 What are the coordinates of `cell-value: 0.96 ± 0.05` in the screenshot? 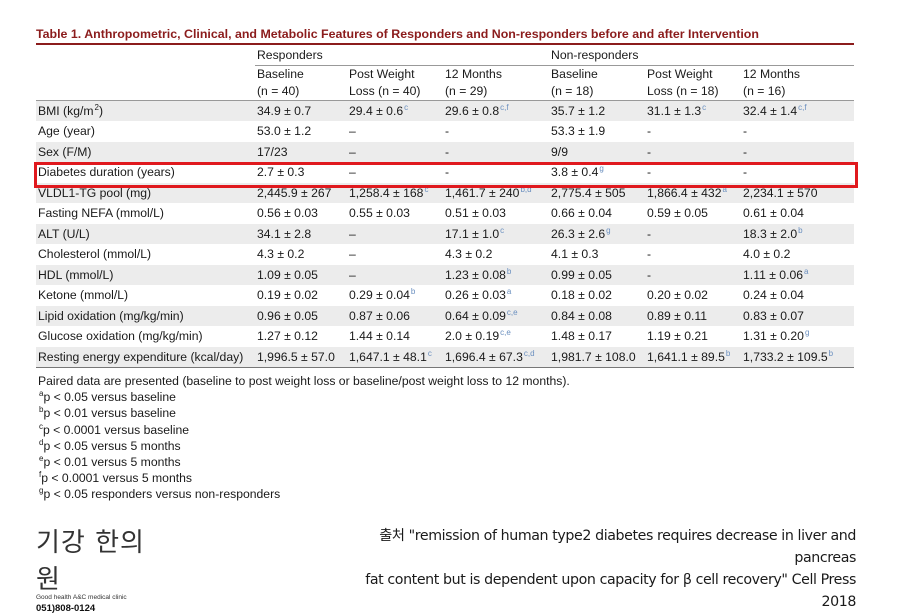 It's located at (287, 315).